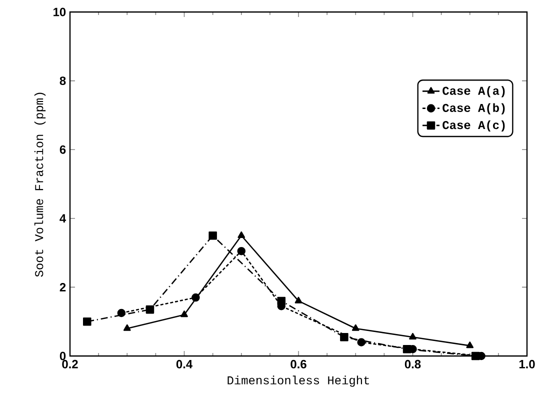  I want to click on legend-label: Case A(a), so click(473, 92).